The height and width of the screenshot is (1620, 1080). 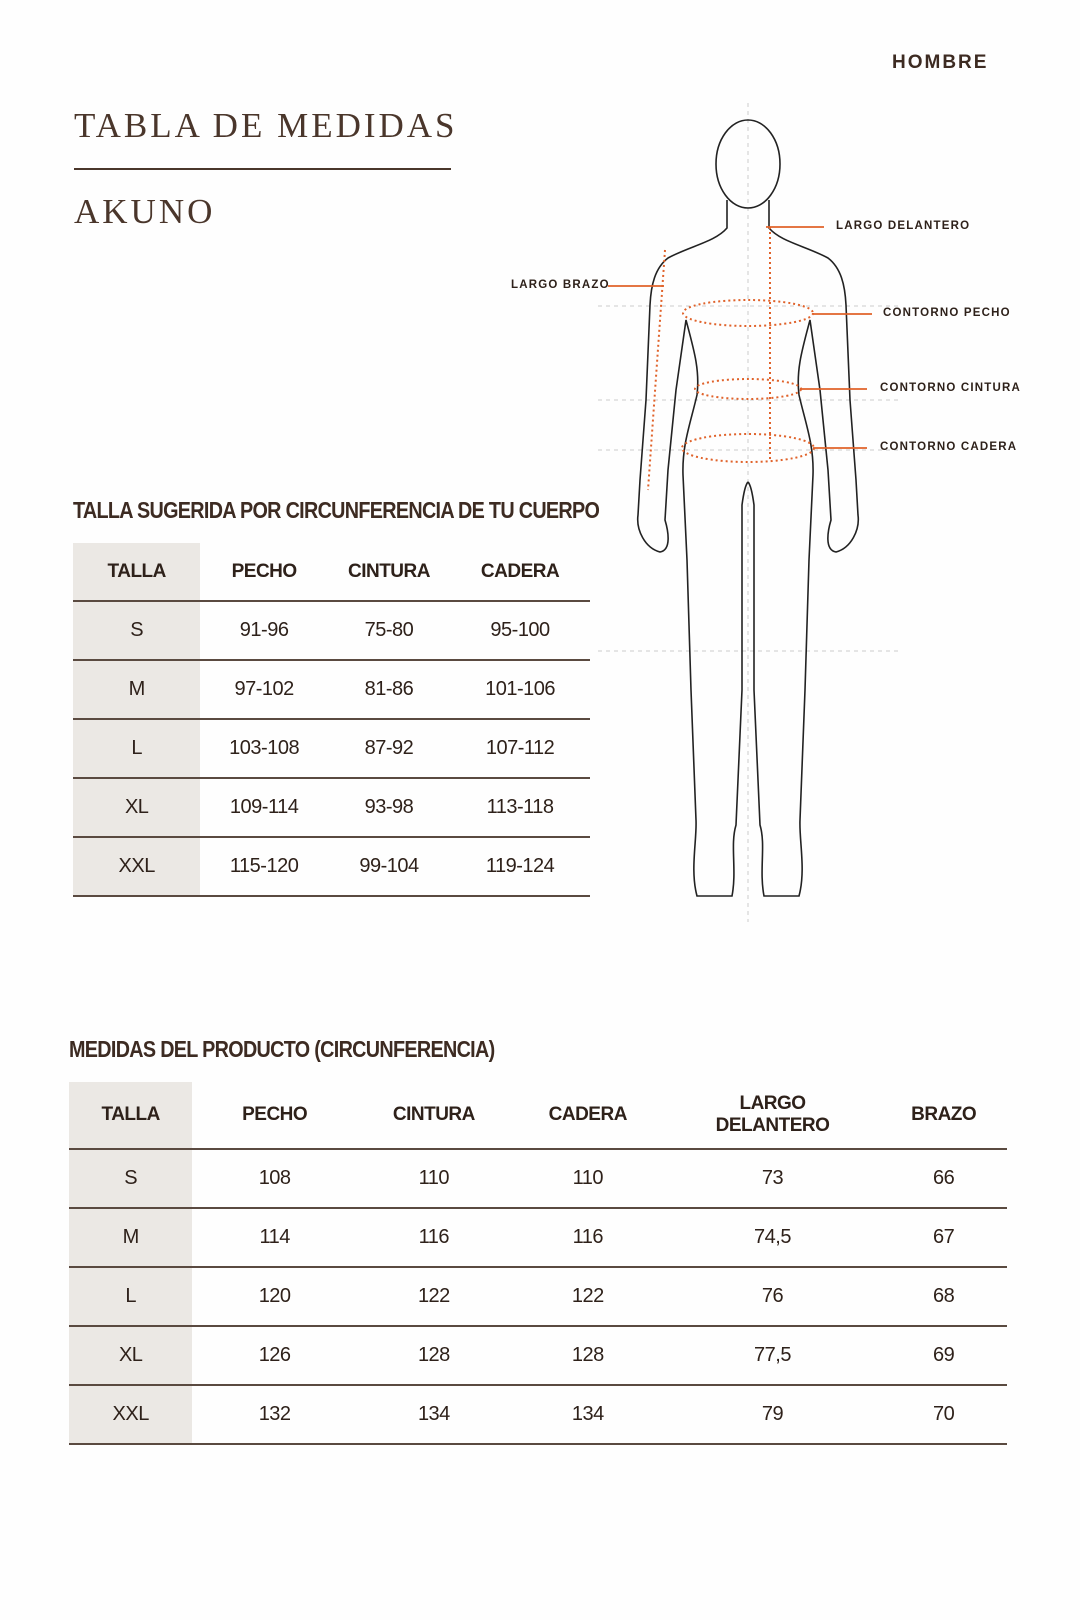 I want to click on table-row: L 103-108 87-92 107-112, so click(x=331, y=748).